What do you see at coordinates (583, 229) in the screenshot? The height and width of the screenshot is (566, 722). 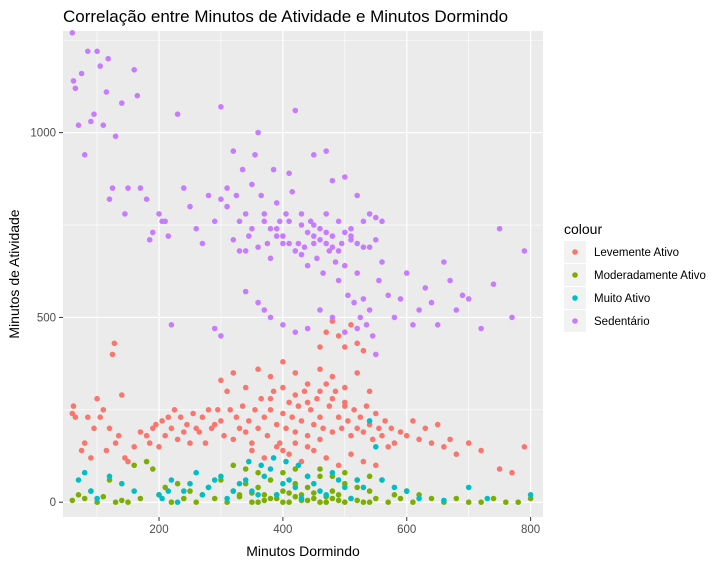 I see `legend-title: colour` at bounding box center [583, 229].